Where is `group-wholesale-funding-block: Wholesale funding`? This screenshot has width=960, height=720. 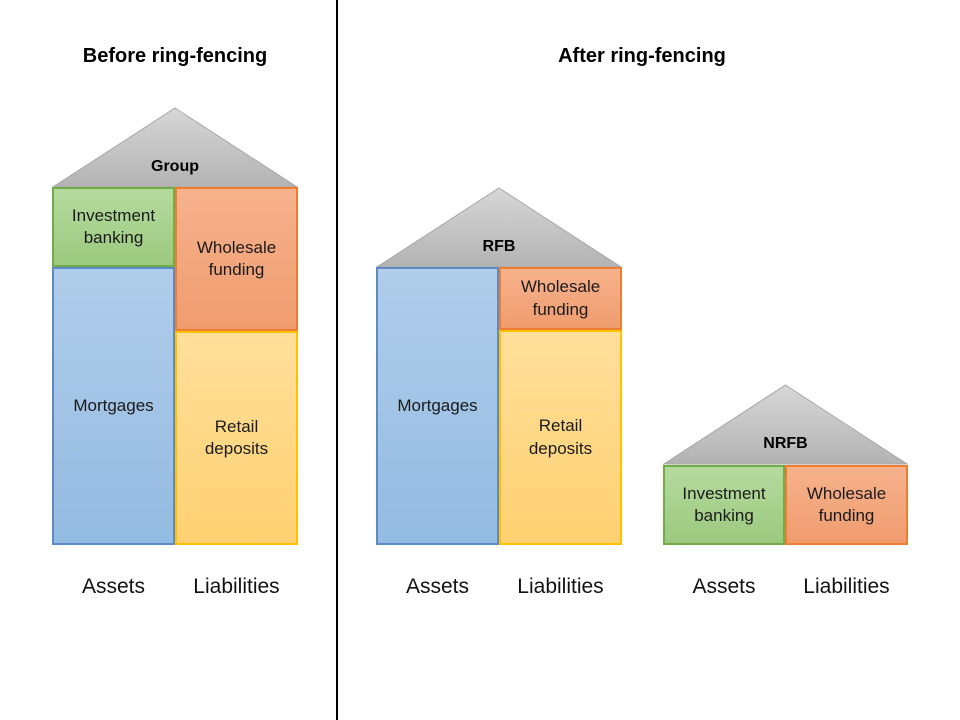 group-wholesale-funding-block: Wholesale funding is located at coordinates (236, 259).